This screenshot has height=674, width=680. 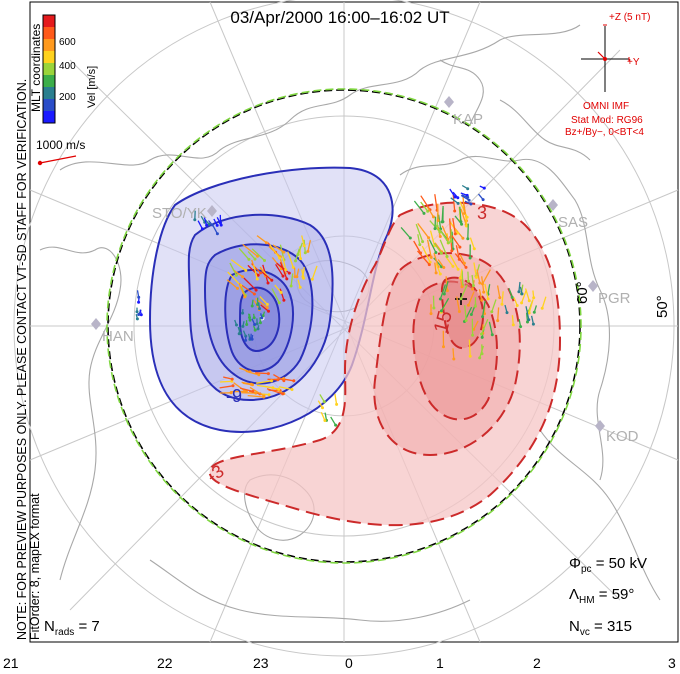 I want to click on mlt-hour-3: 3, so click(x=672, y=663).